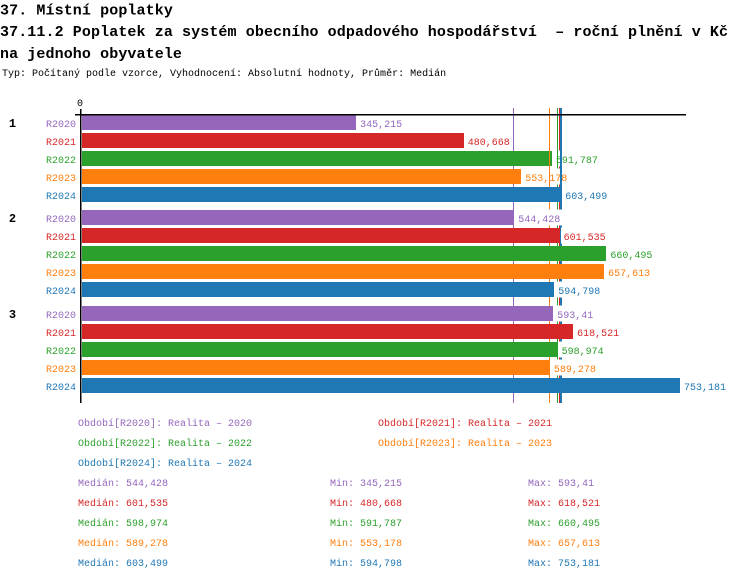 The image size is (750, 582). Describe the element at coordinates (546, 179) in the screenshot. I see `svg-text: 553,178` at that location.